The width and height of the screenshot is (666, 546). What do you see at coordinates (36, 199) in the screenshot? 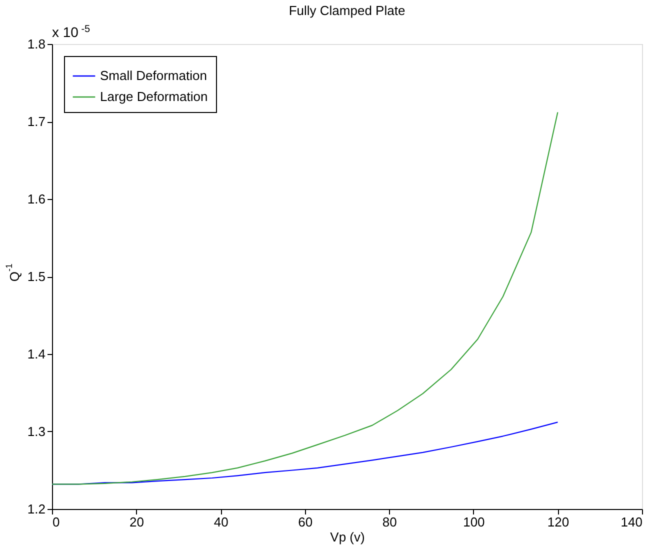
I see `y-tick-label: 1.6` at bounding box center [36, 199].